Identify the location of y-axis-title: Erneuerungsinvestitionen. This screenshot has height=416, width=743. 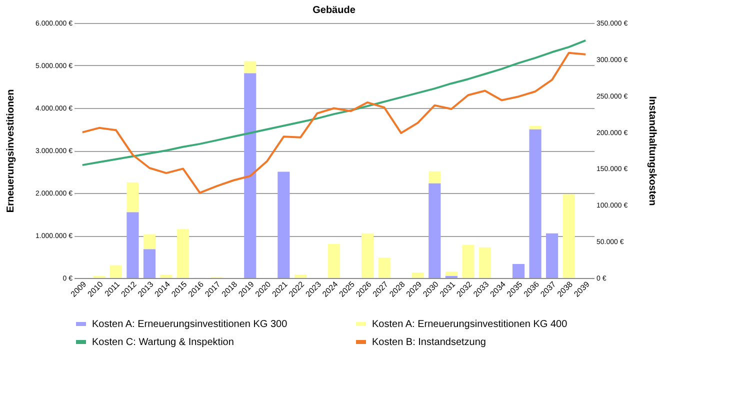
(11, 151).